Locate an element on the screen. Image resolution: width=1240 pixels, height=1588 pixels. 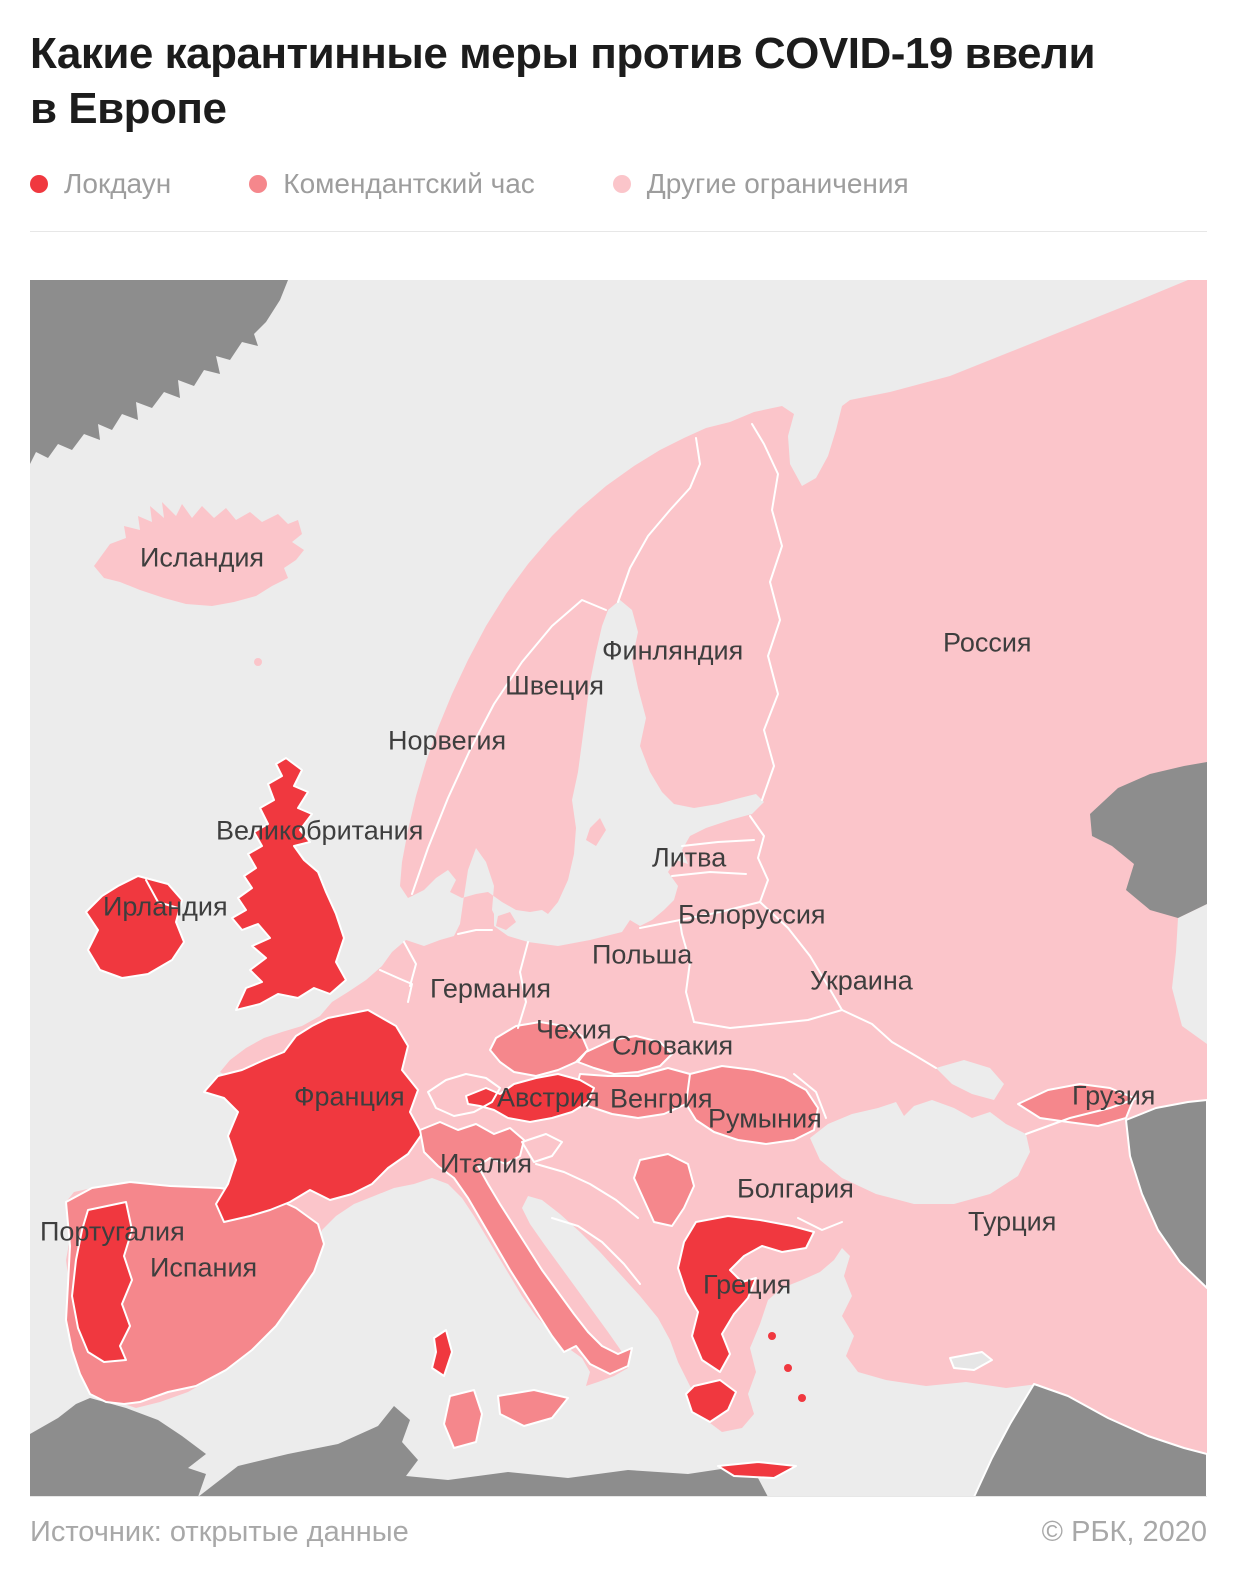
serbia-shape is located at coordinates (664, 1190).